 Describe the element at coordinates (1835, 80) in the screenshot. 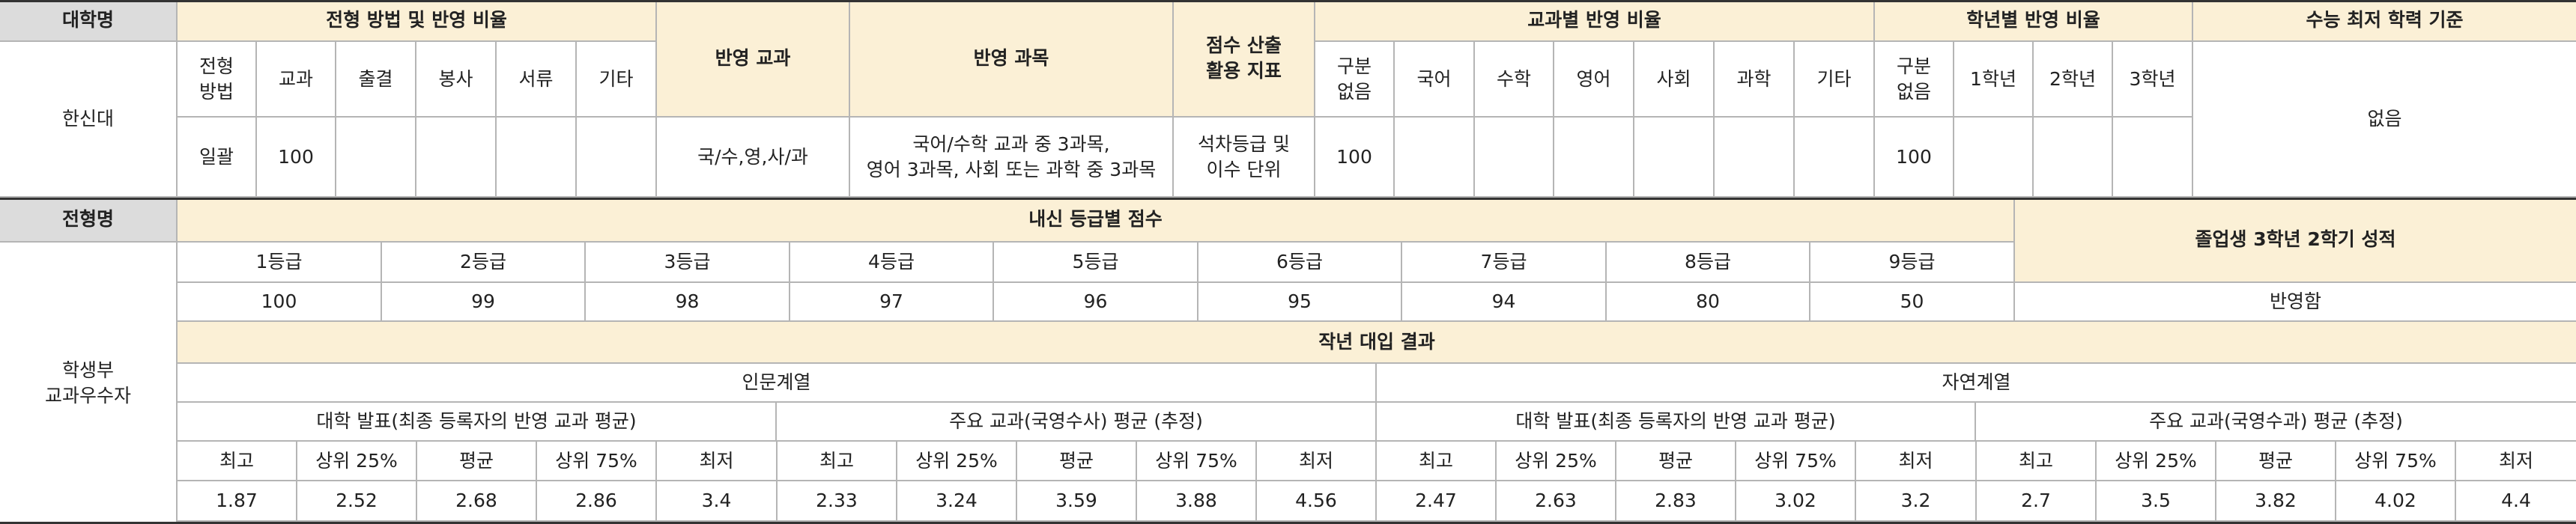

I see `sub-sr-other: 기타` at that location.